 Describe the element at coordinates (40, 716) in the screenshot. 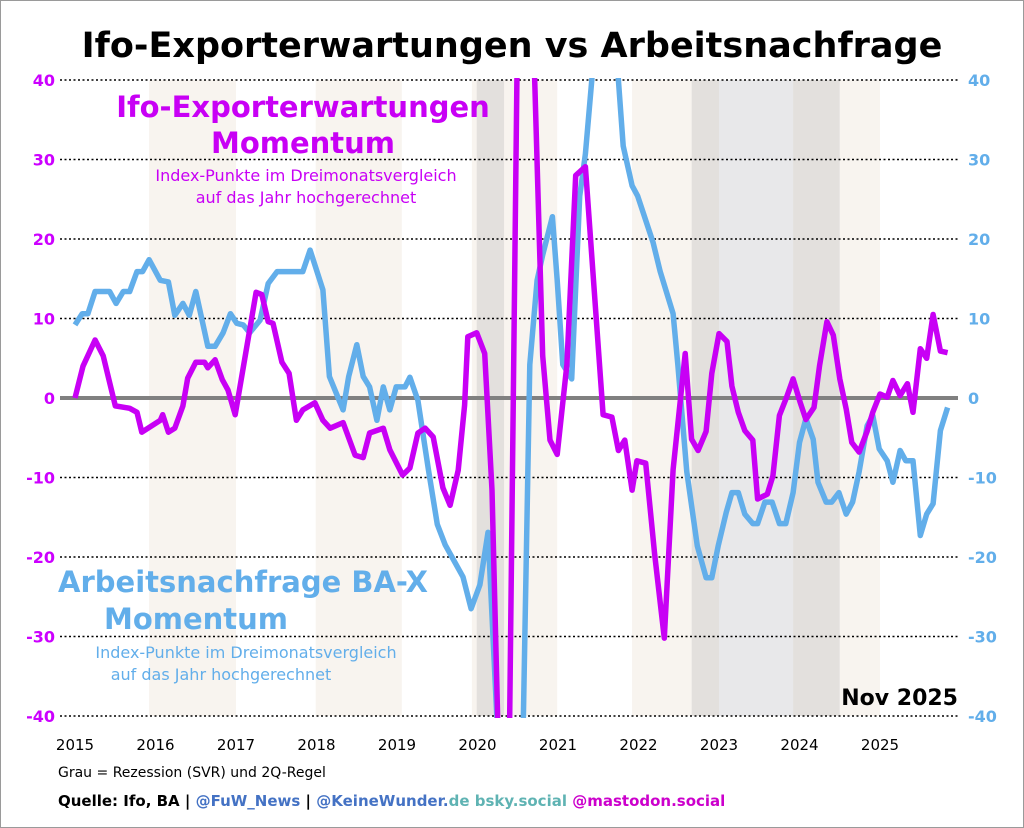

I see `y-left-tick-label: -40` at that location.